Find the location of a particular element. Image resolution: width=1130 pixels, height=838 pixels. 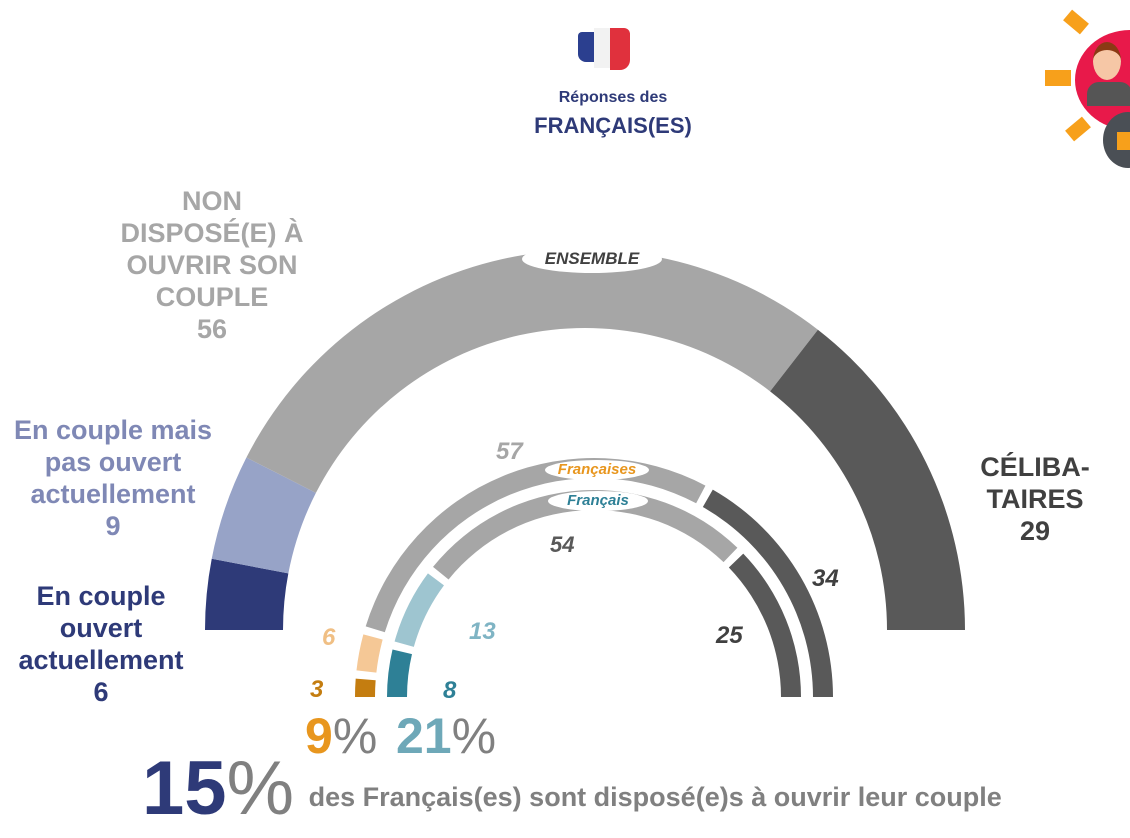

label-value: 56 is located at coordinates (212, 329).